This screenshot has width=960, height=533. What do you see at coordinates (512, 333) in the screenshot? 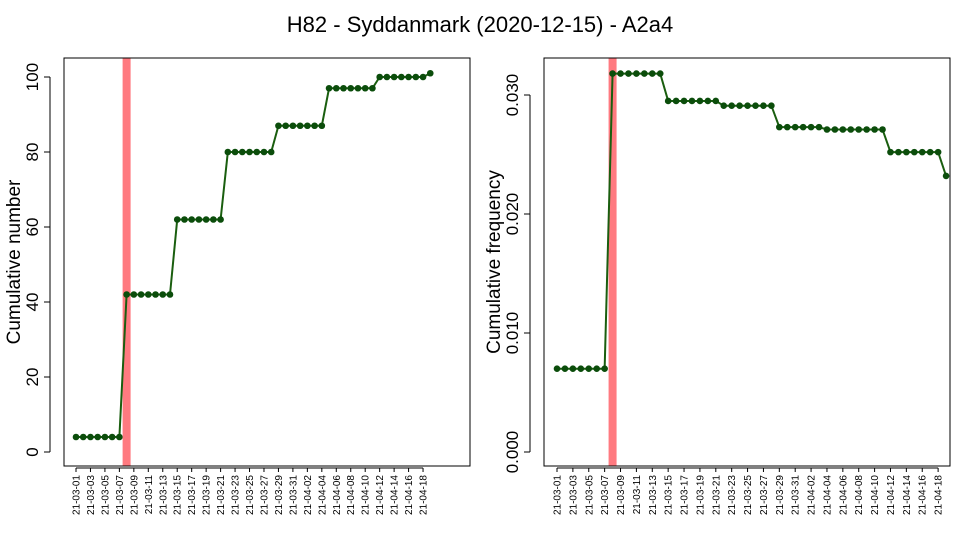
I see `y-tick-label: 0.010` at bounding box center [512, 333].